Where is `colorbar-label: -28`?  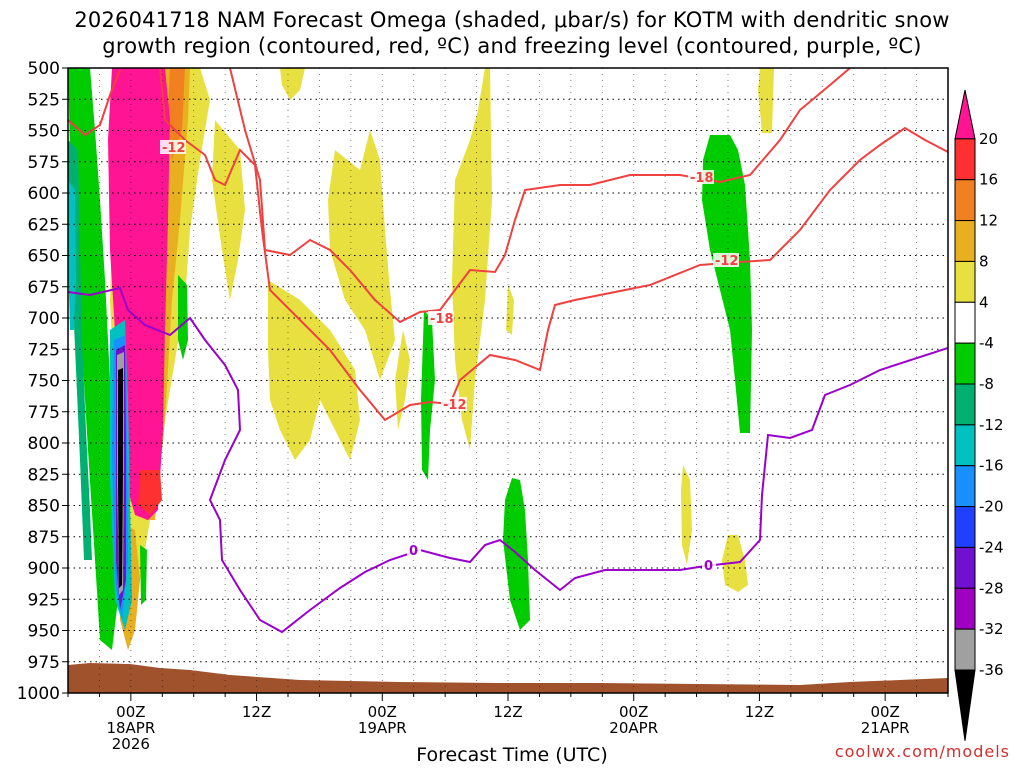
colorbar-label: -28 is located at coordinates (991, 588).